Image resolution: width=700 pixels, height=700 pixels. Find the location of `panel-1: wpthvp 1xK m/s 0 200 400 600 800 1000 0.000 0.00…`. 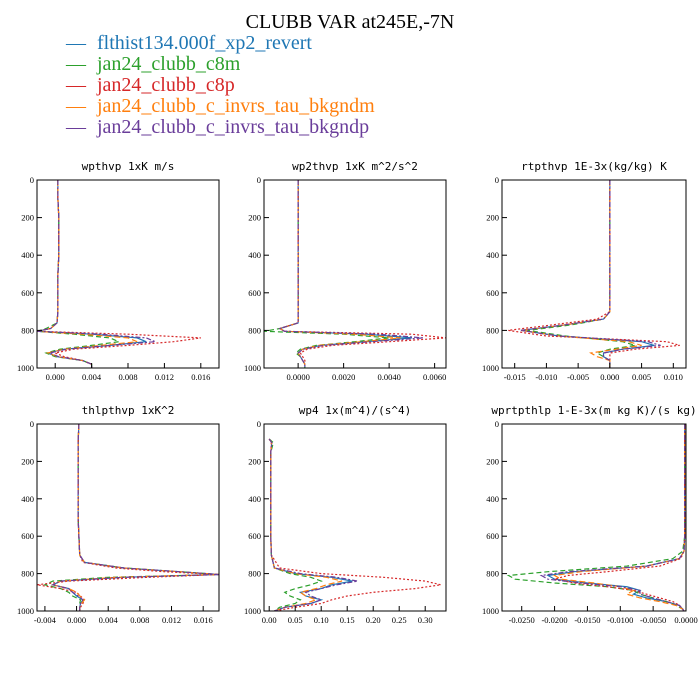

panel-1: wpthvp 1xK m/s 0 200 400 600 800 1000 0.000 0.00… is located at coordinates (118, 271).